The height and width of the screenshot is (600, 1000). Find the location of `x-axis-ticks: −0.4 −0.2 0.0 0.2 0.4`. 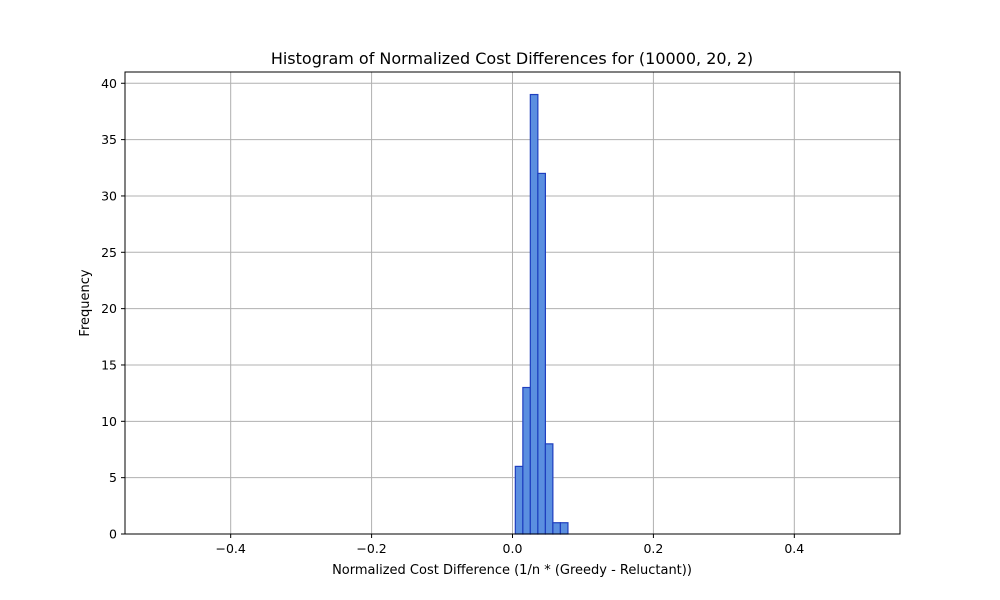

x-axis-ticks: −0.4 −0.2 0.0 0.2 0.4 is located at coordinates (510, 545).